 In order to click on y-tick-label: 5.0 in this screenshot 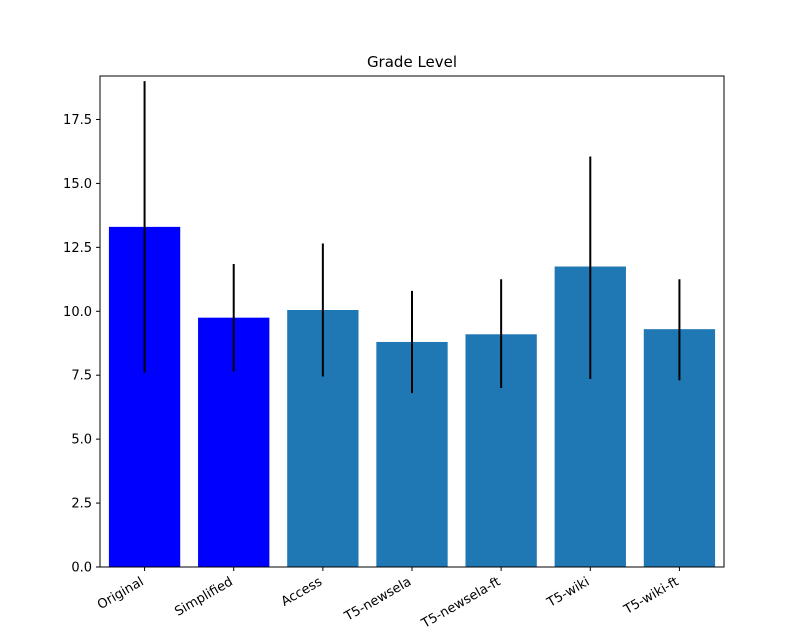, I will do `click(81, 440)`.